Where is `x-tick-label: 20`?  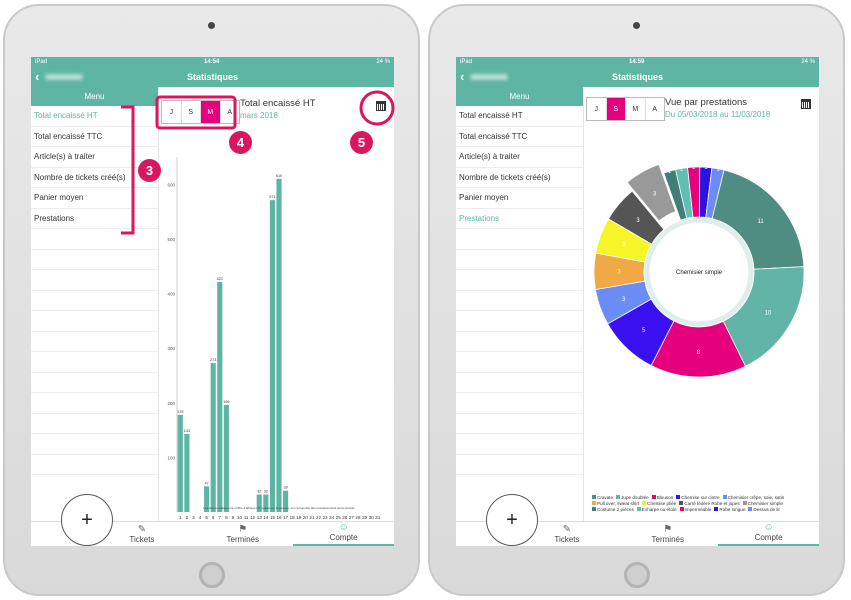
x-tick-label: 20 is located at coordinates (306, 517).